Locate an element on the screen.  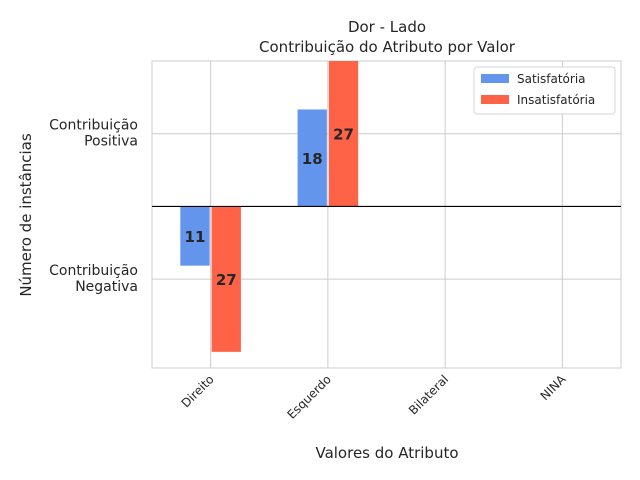
bar-insatisfatória-esquerdo is located at coordinates (343, 134).